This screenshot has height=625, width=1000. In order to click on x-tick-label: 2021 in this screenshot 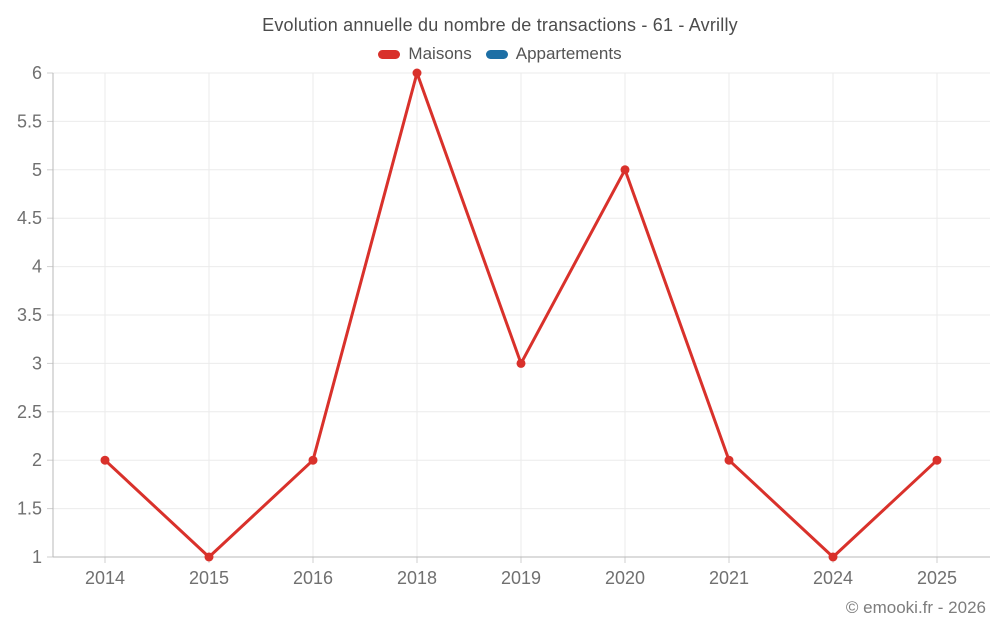, I will do `click(729, 578)`.